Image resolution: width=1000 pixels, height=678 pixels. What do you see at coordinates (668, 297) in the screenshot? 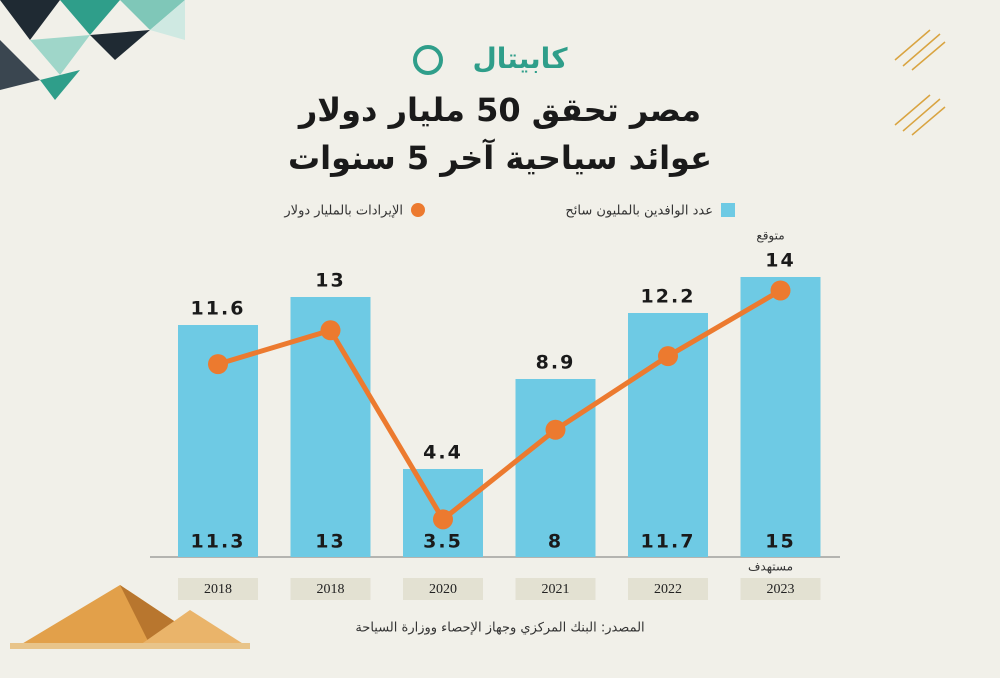
I see `bar-value-label: 12.2` at bounding box center [668, 297].